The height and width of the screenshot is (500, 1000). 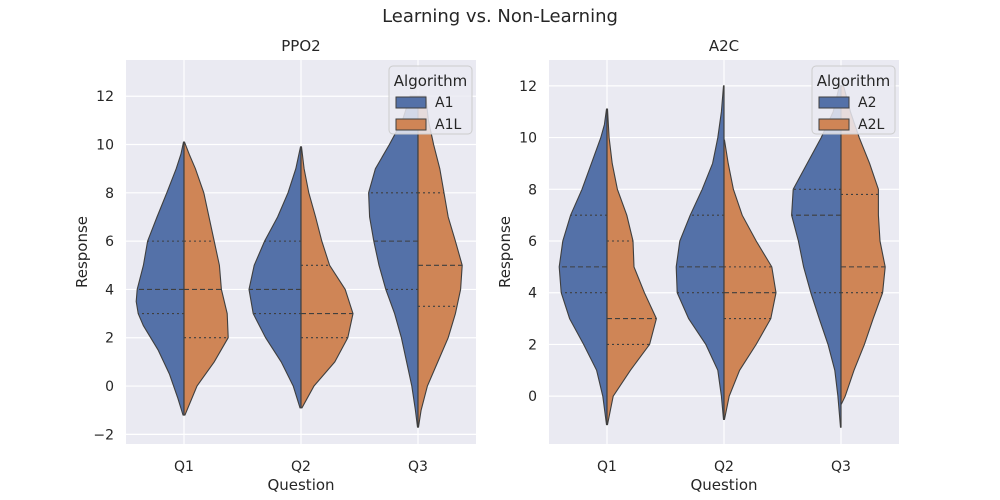 I want to click on legend-label-a1: A1, so click(x=444, y=103).